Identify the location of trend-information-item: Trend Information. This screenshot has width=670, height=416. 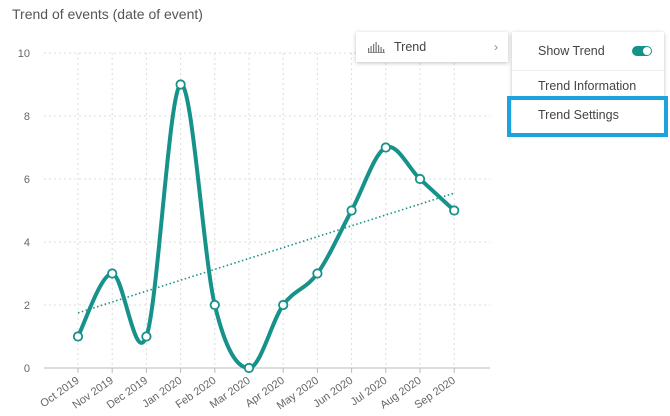
(588, 85).